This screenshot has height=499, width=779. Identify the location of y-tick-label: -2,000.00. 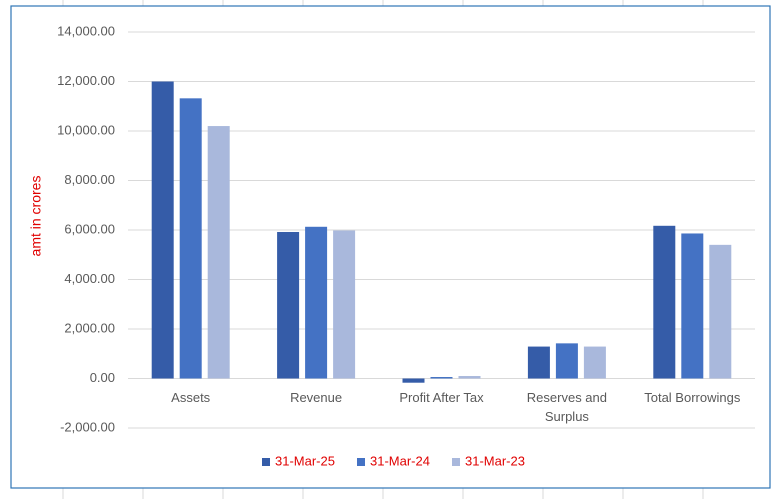
(87, 426).